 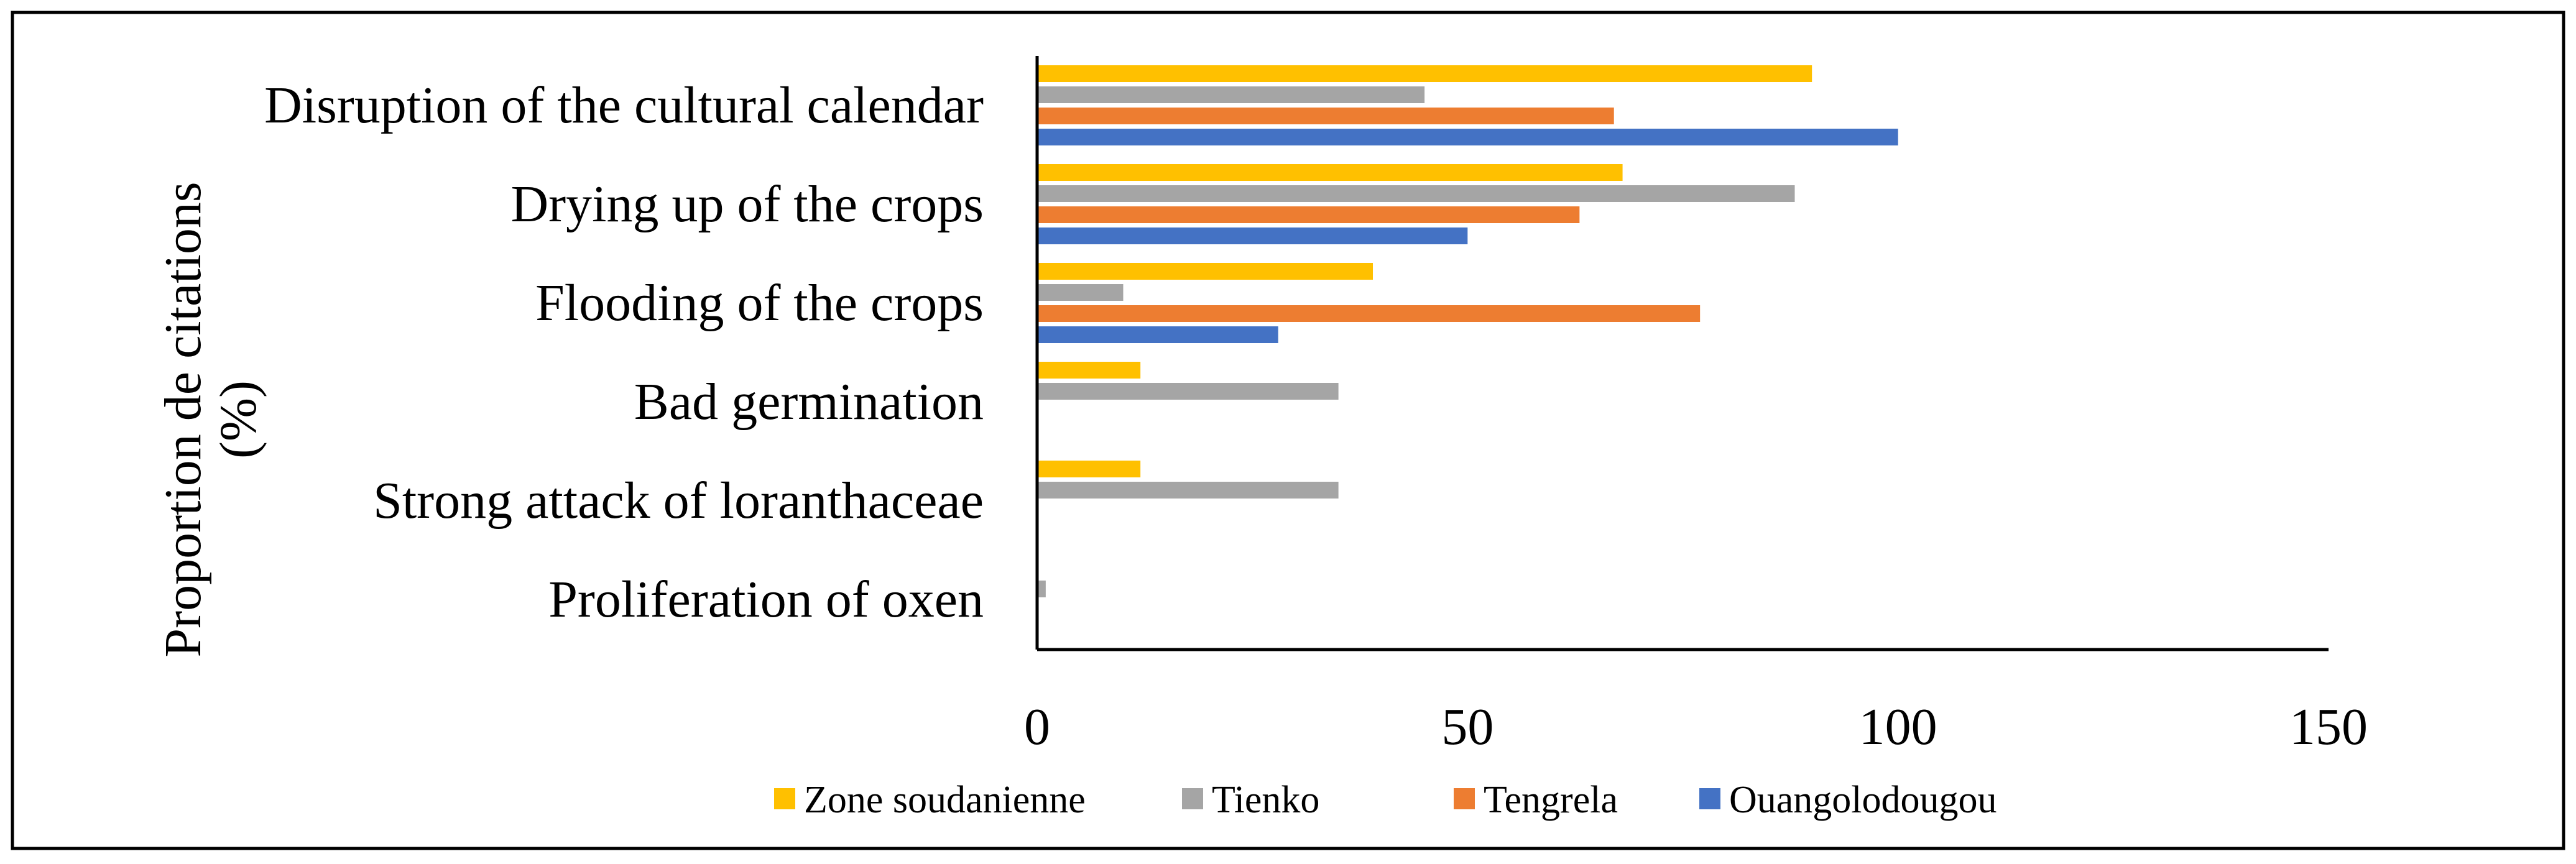 I want to click on bar-tengrela-disruption-of-the-cultural-calendar, so click(x=1325, y=116).